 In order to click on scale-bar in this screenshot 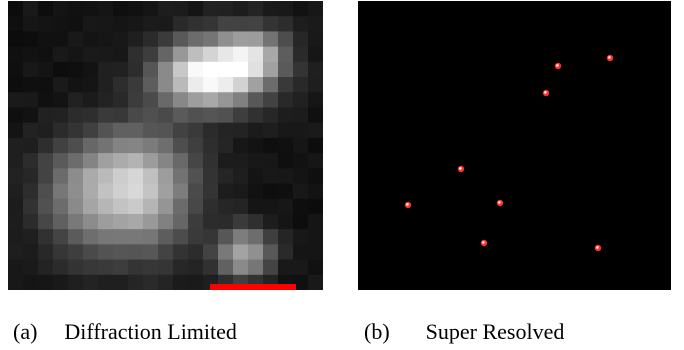, I will do `click(253, 287)`.